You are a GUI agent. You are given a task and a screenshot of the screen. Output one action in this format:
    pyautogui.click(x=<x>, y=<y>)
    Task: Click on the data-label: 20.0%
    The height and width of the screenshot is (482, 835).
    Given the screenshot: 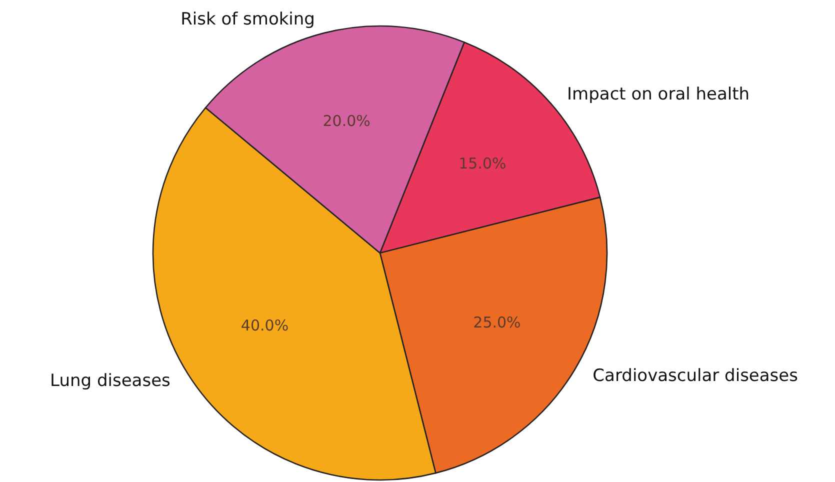 What is the action you would take?
    pyautogui.click(x=346, y=121)
    